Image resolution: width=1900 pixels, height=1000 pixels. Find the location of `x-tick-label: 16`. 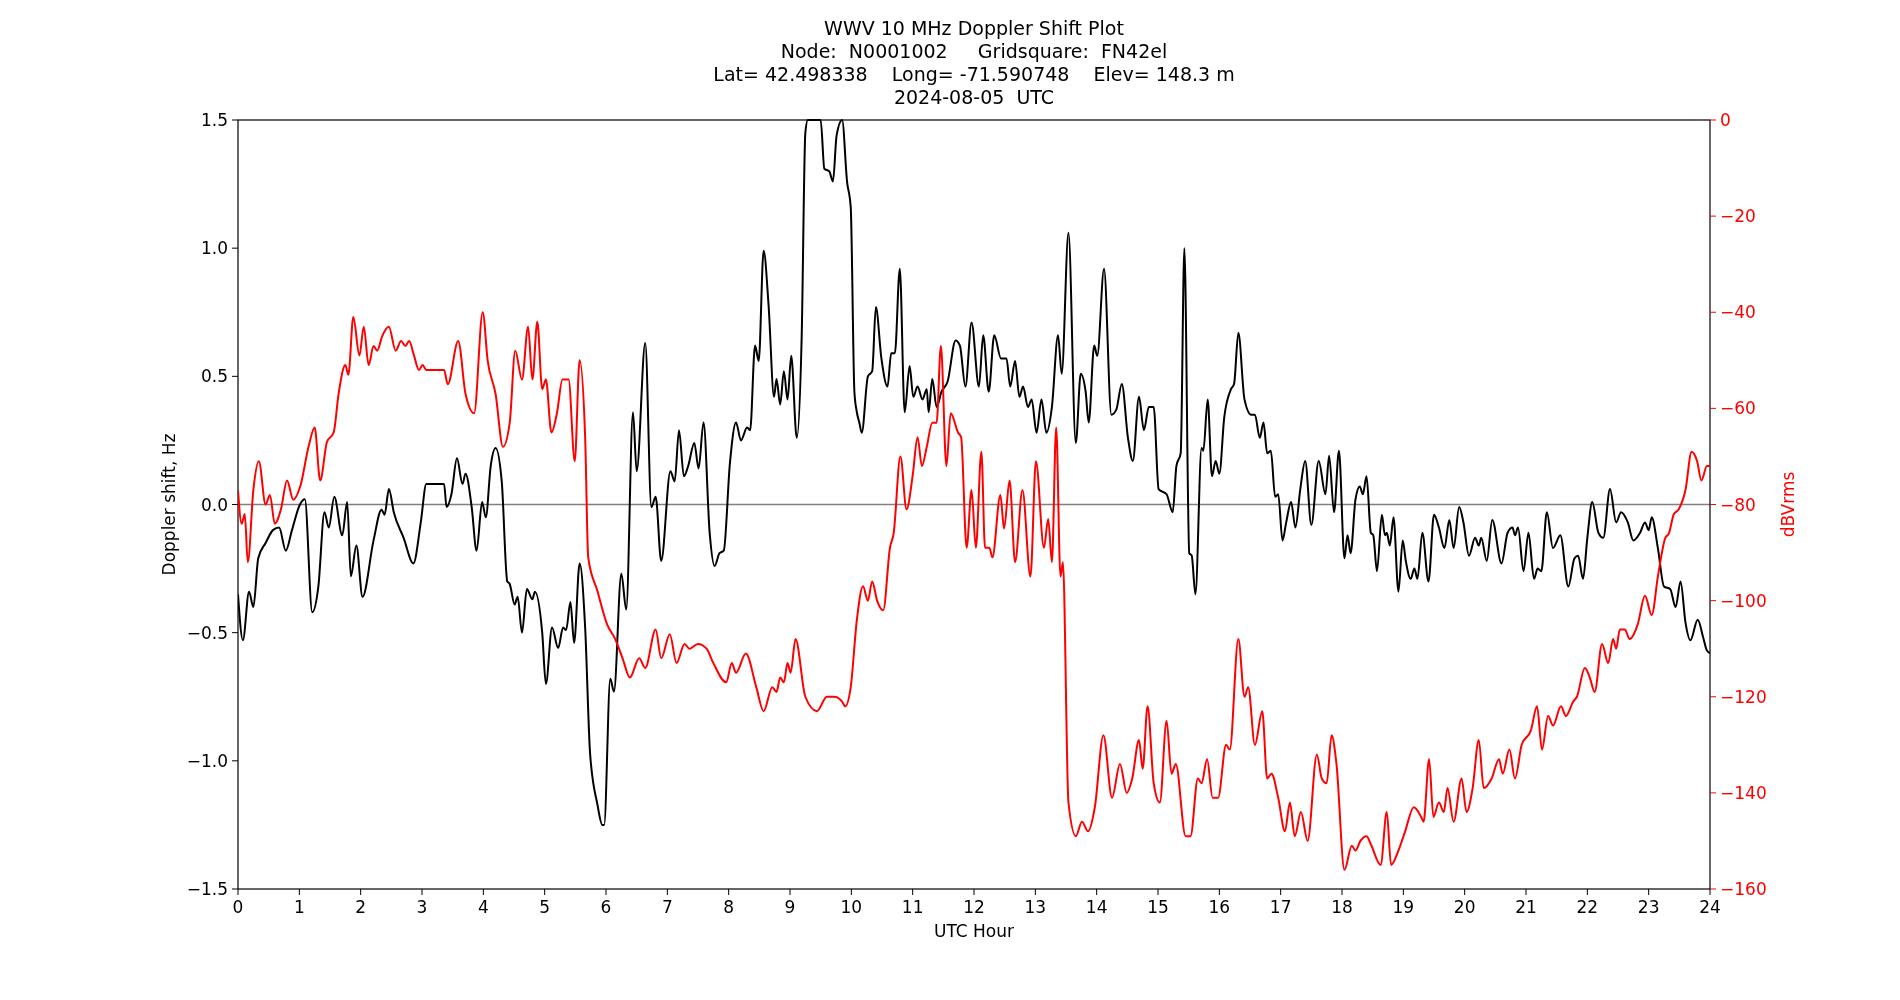

x-tick-label: 16 is located at coordinates (1219, 907).